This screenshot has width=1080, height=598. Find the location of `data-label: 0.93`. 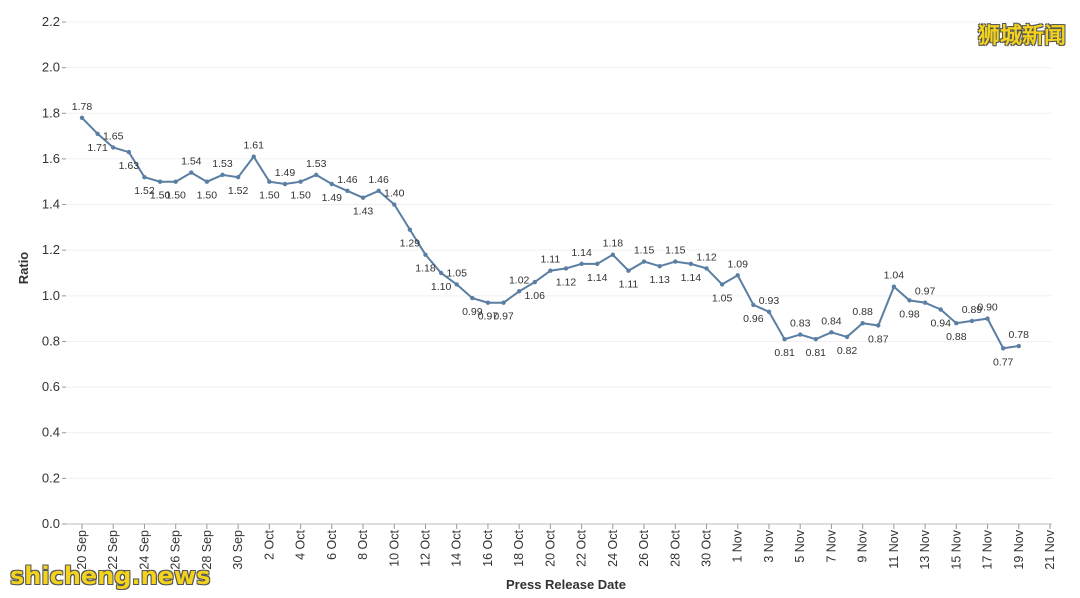

data-label: 0.93 is located at coordinates (769, 301).